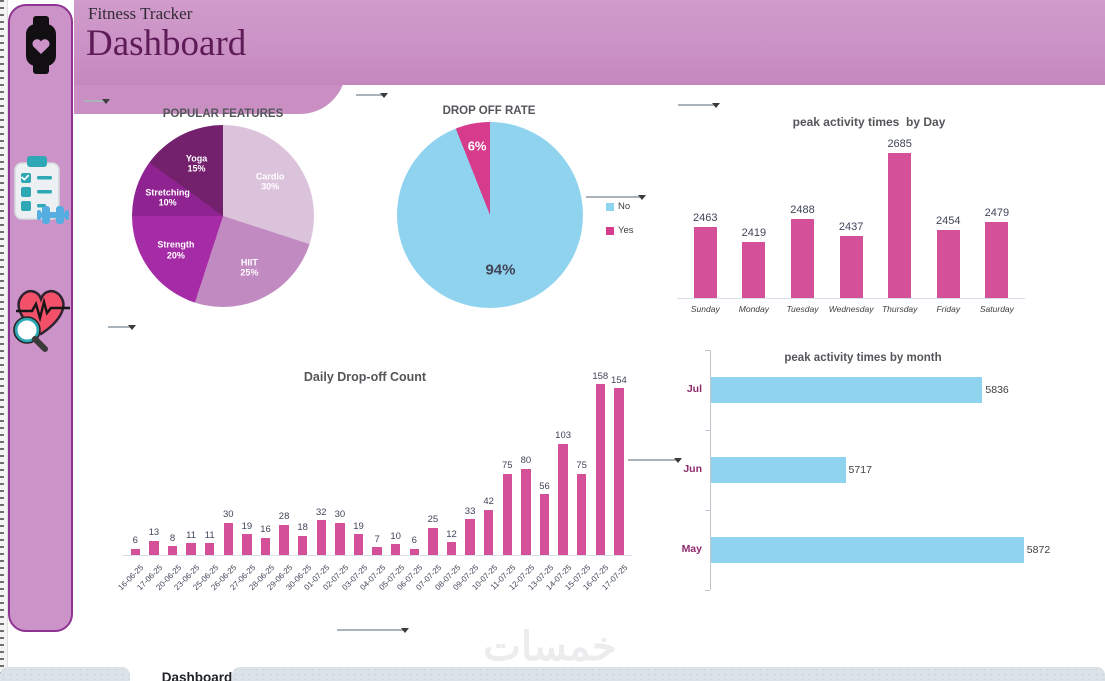 The image size is (1105, 681). What do you see at coordinates (997, 390) in the screenshot?
I see `bar-value-label: 5836` at bounding box center [997, 390].